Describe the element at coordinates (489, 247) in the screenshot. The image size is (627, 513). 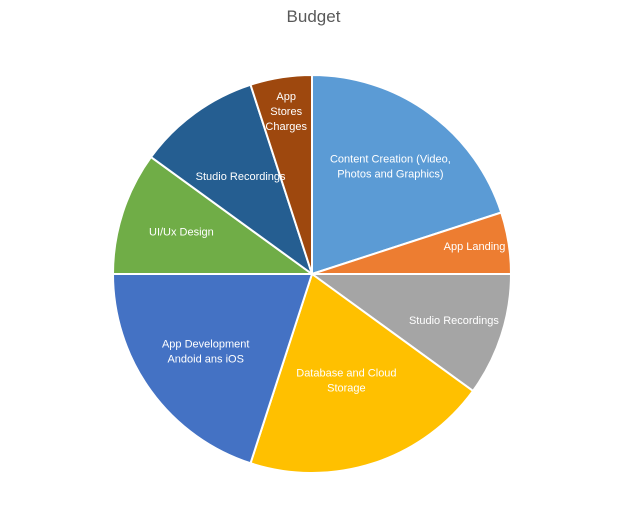
I see `slice-label: App Landing Page` at that location.